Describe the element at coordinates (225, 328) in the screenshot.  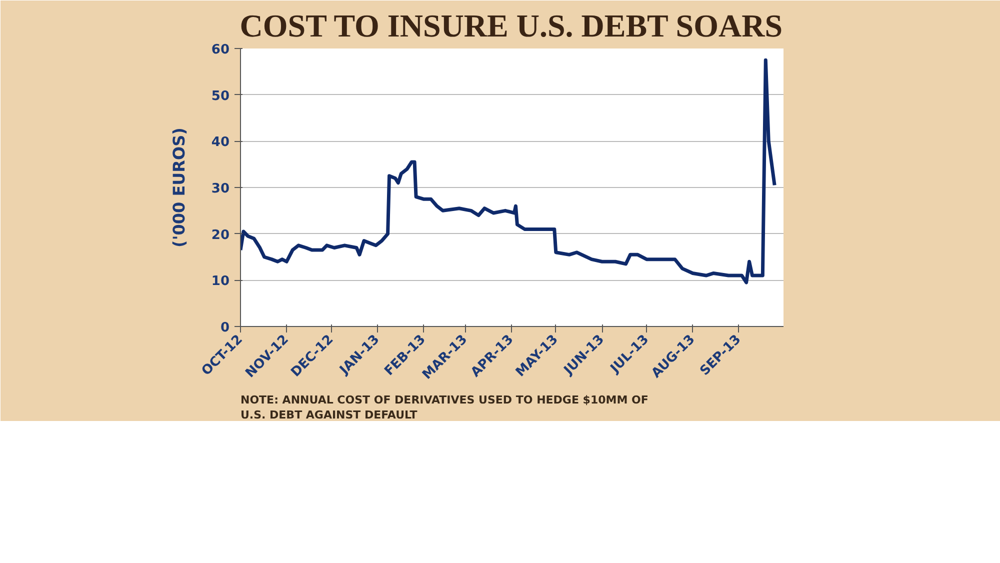
I see `y-tick-label: 0` at that location.